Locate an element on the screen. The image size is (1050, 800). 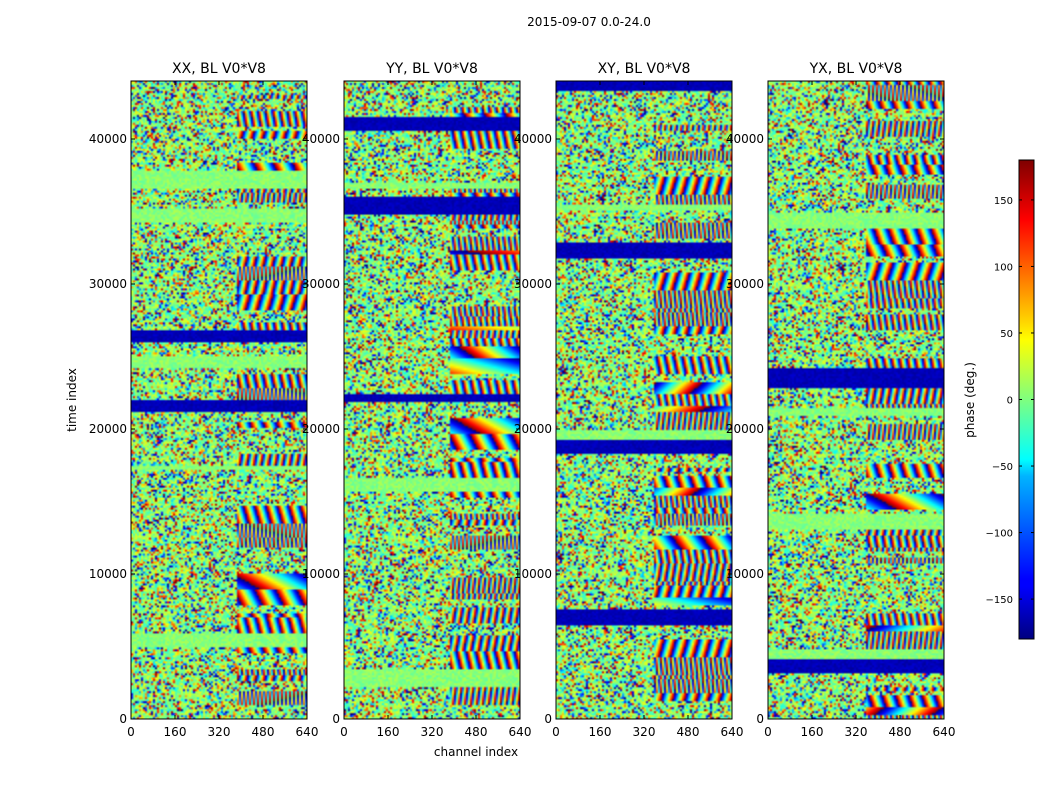
colorbar-tick-label: 100 is located at coordinates (1003, 267).